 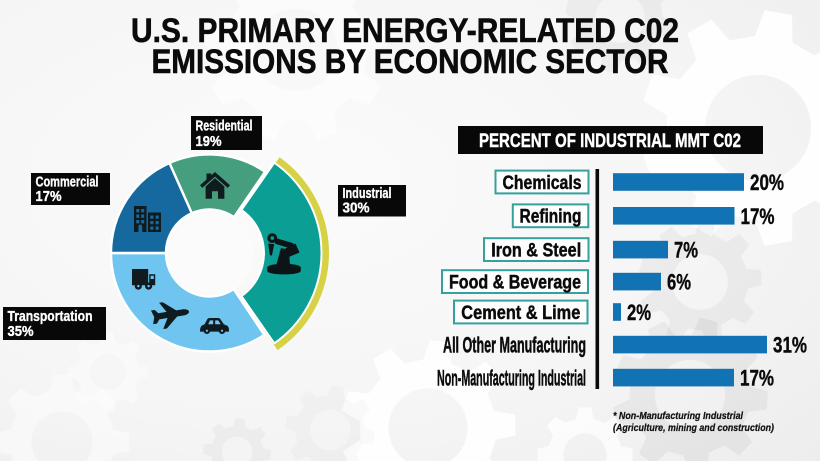 What do you see at coordinates (515, 282) in the screenshot?
I see `svg-text: Food & Beverage` at bounding box center [515, 282].